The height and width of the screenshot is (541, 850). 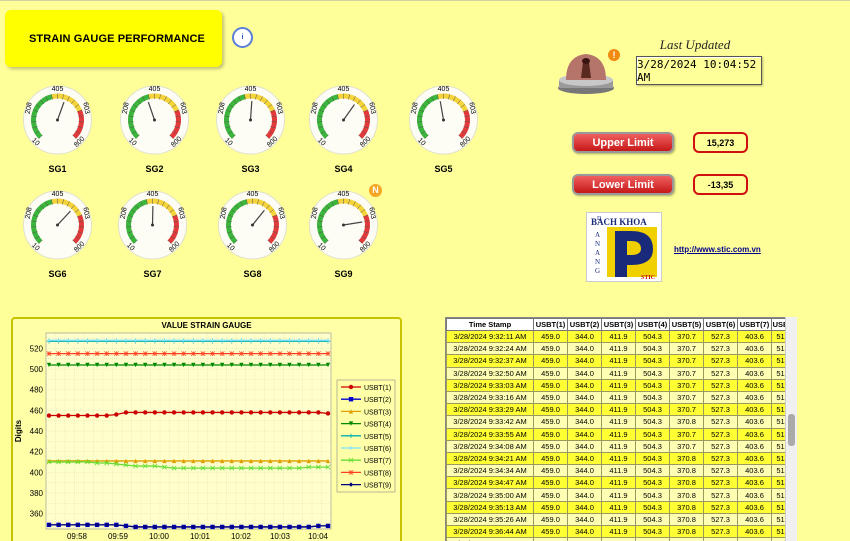 What do you see at coordinates (550, 324) in the screenshot?
I see `column-header: USBT(1)` at bounding box center [550, 324].